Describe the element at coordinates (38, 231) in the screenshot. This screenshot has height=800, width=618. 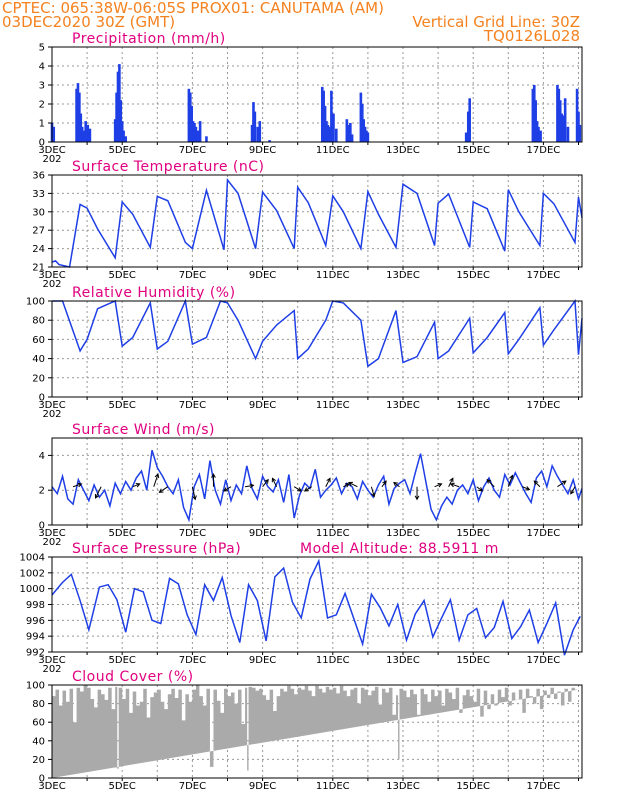
I see `y-tick-label: 27` at that location.